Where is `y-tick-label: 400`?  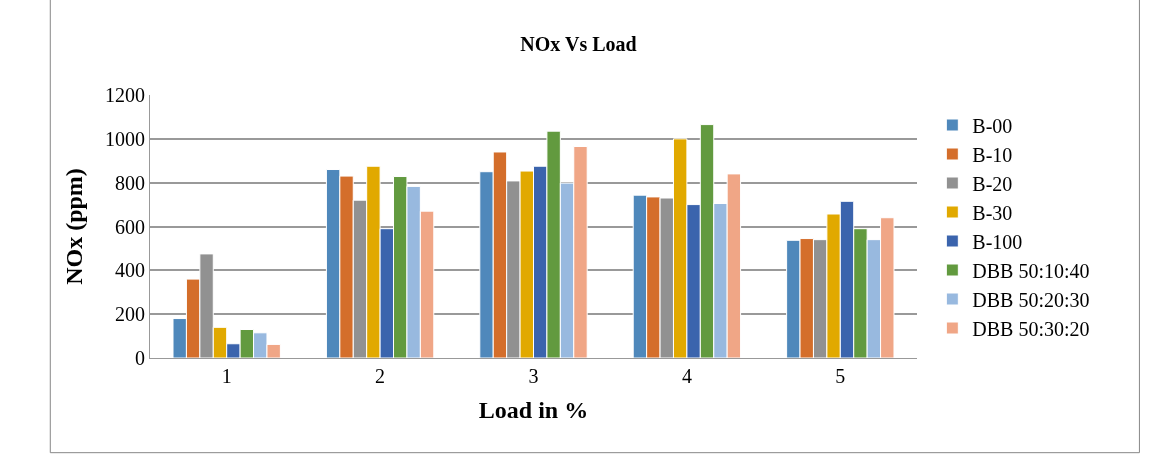 y-tick-label: 400 is located at coordinates (130, 270).